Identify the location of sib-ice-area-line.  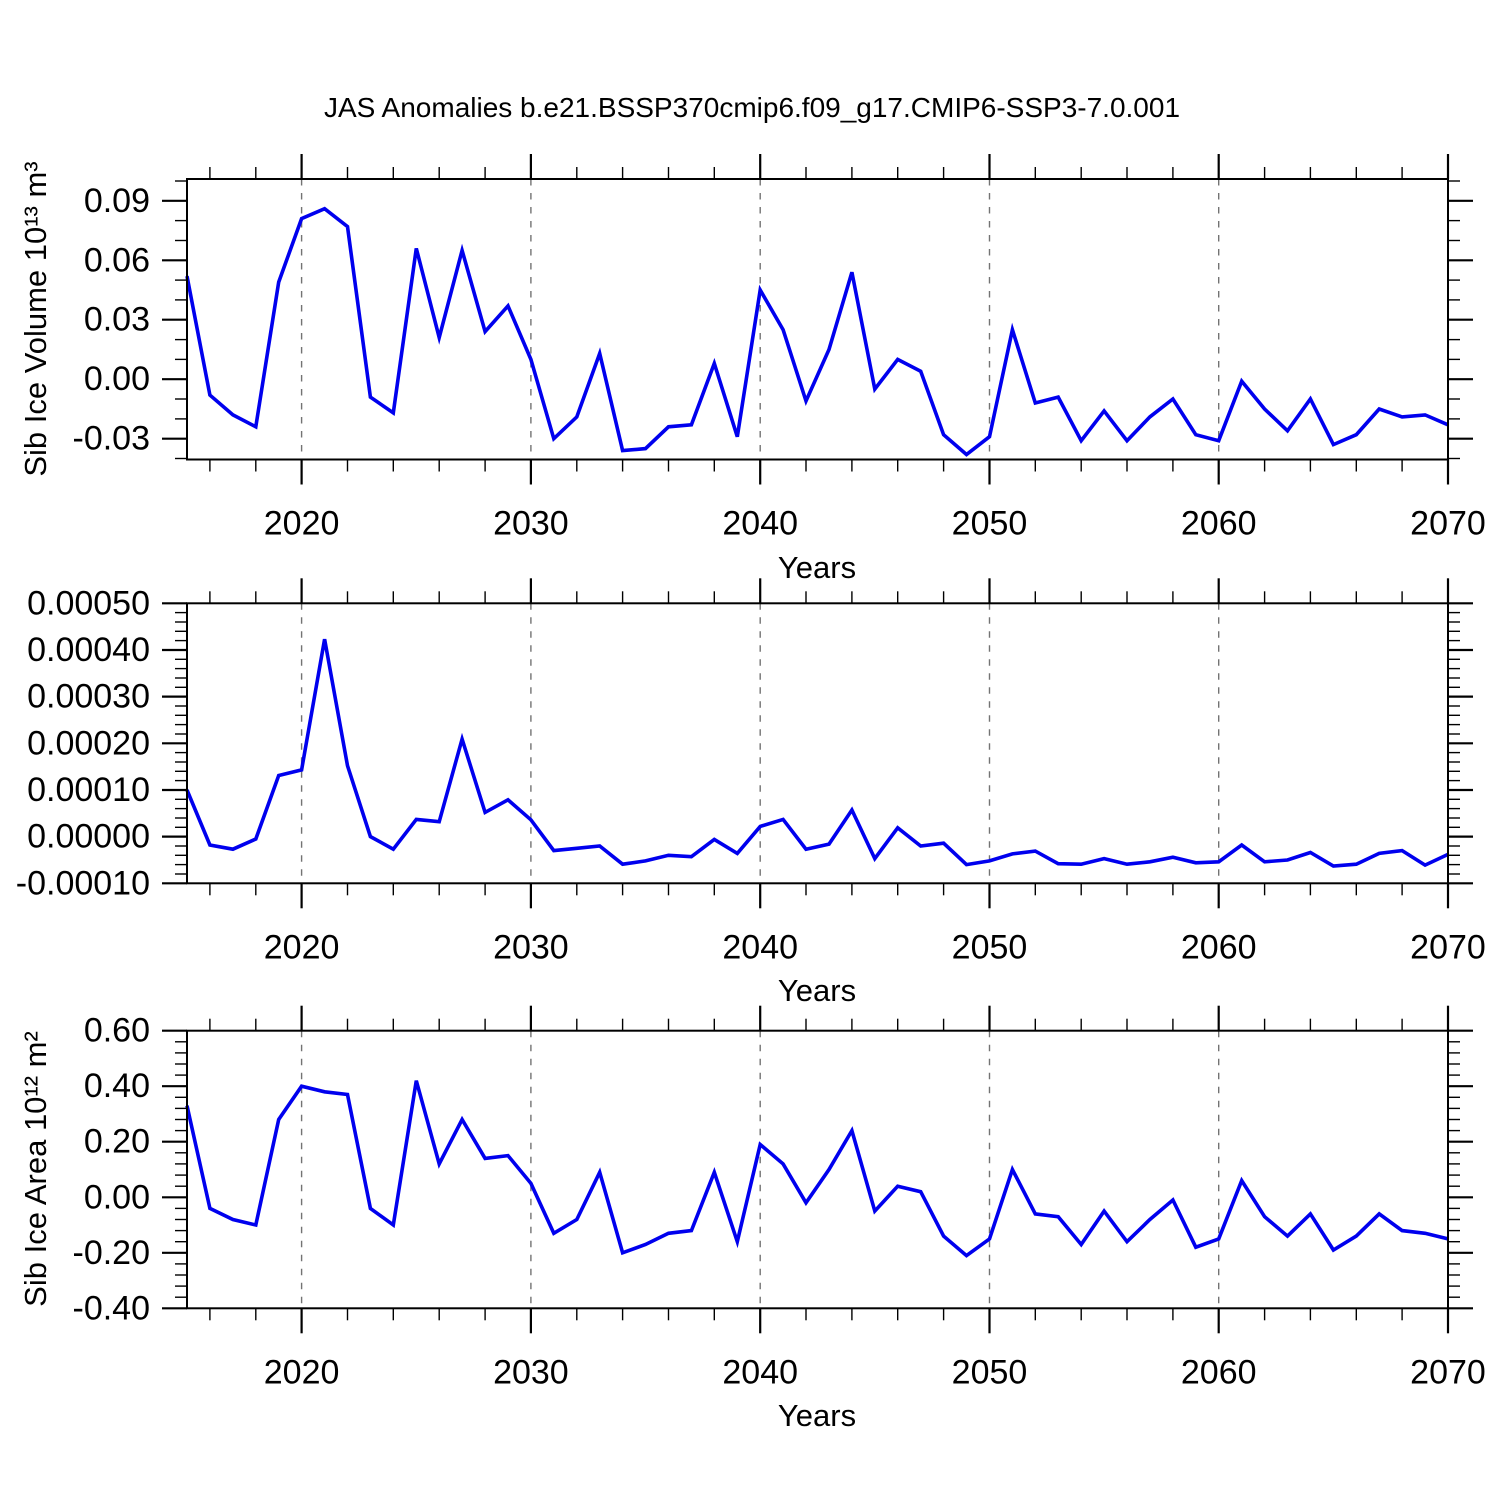
(817, 1169).